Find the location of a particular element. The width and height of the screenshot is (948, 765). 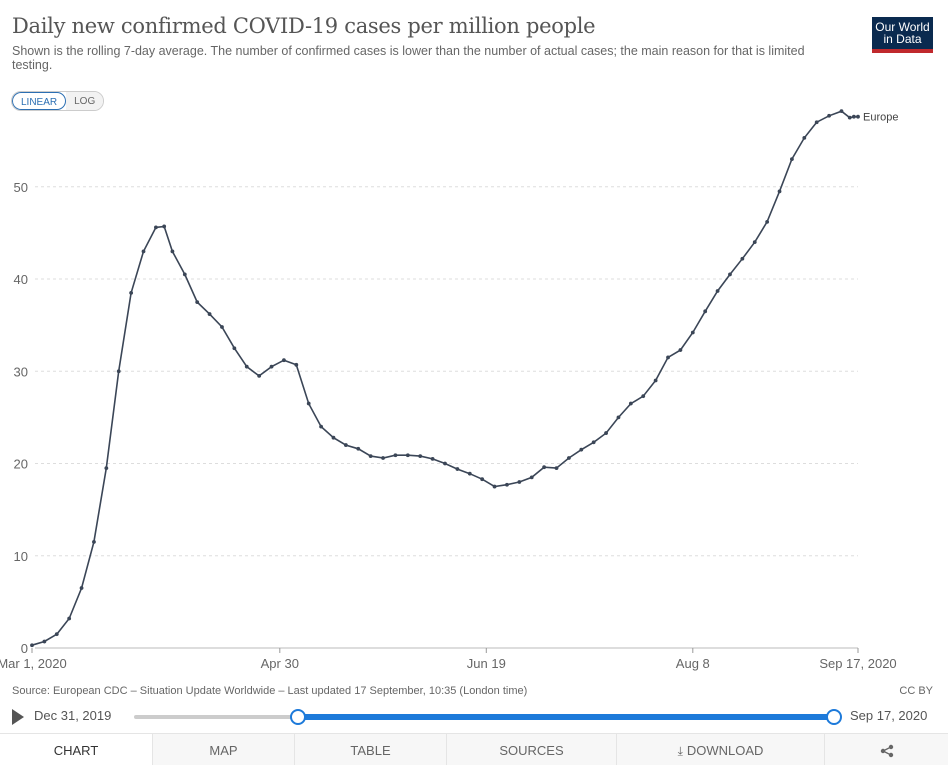

y-tick-label: 0 is located at coordinates (24, 648).